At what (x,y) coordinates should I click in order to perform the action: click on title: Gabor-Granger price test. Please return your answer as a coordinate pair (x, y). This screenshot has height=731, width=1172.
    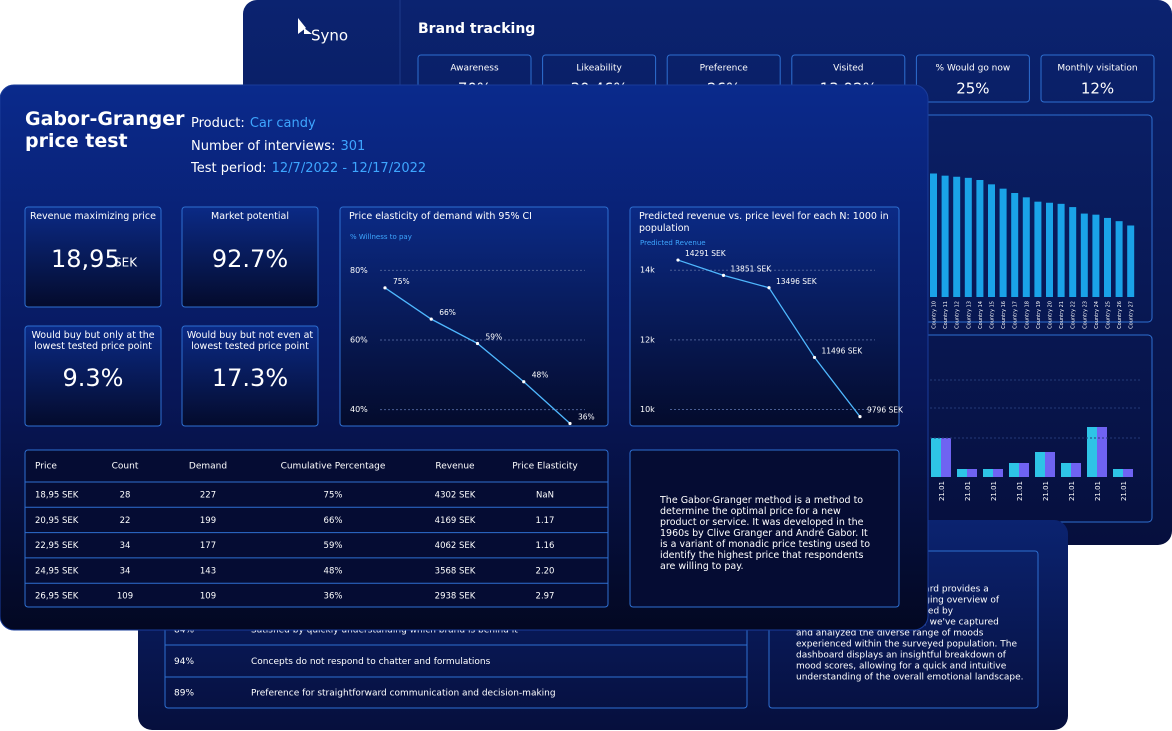
    Looking at the image, I should click on (105, 130).